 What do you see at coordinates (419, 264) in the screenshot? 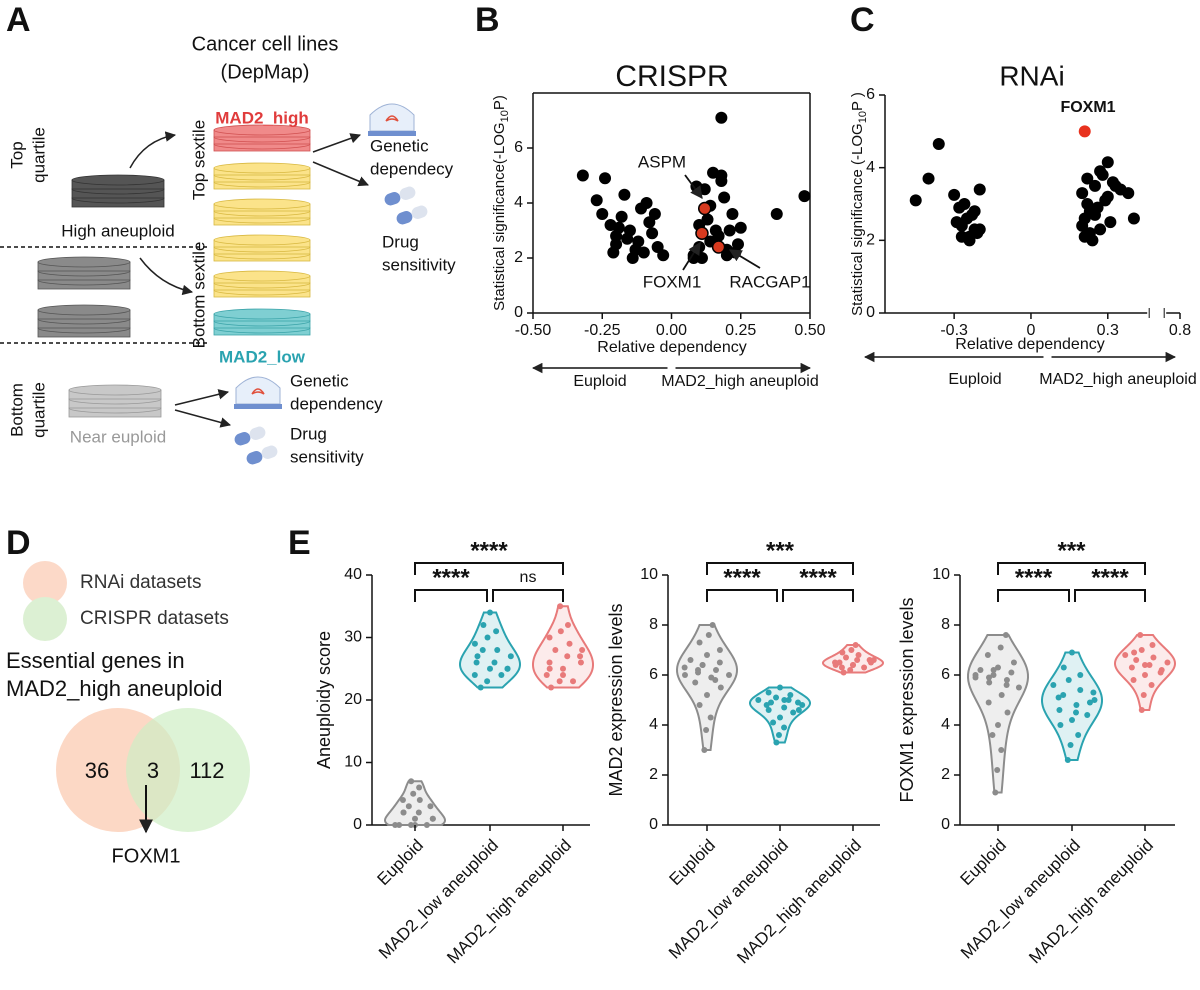
I see `label: sensitivity` at bounding box center [419, 264].